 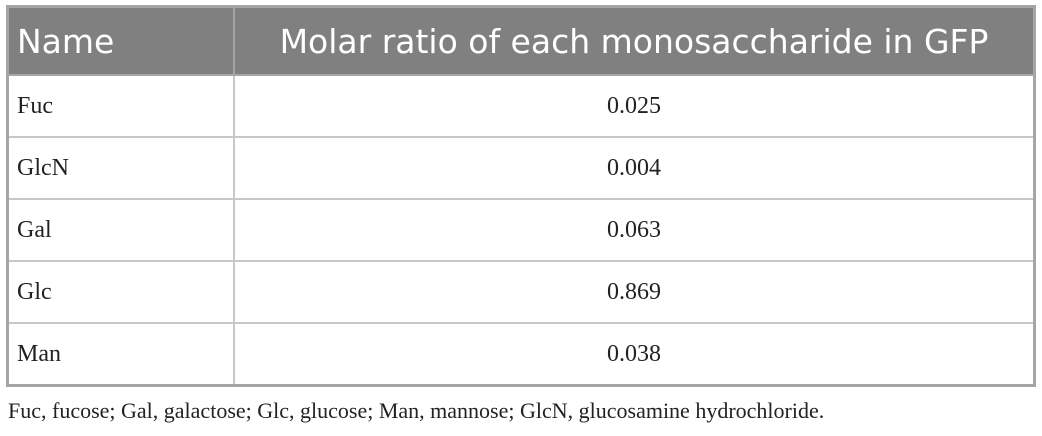 I want to click on ratio-cell: 0.004, so click(x=634, y=168).